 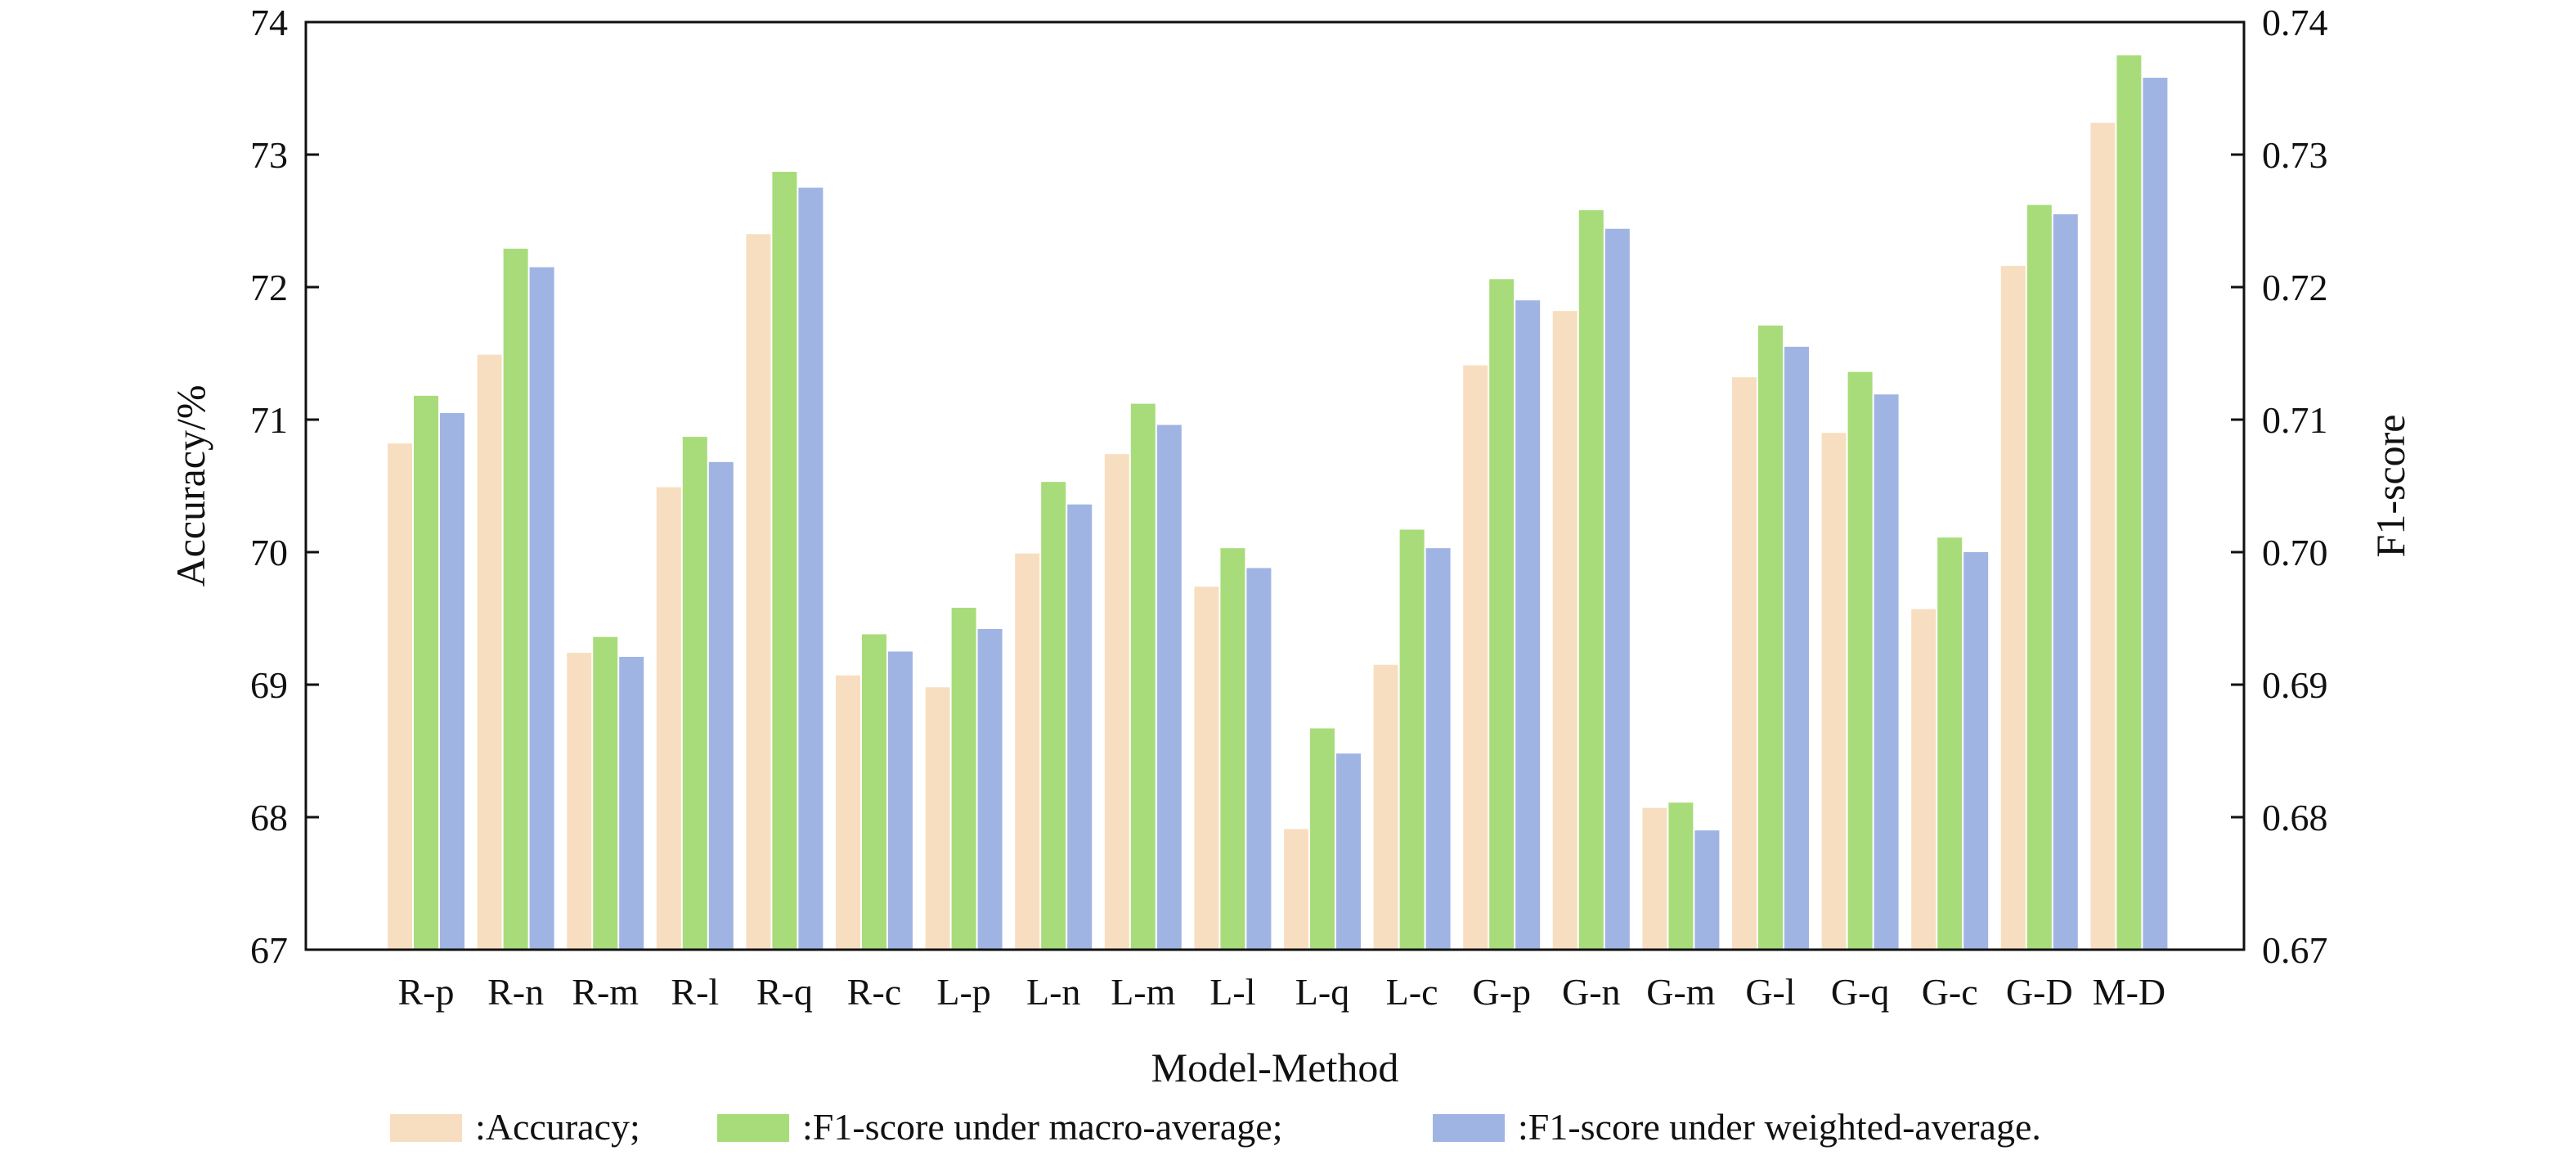 I want to click on legend-label: :Accuracy;, so click(x=557, y=1127).